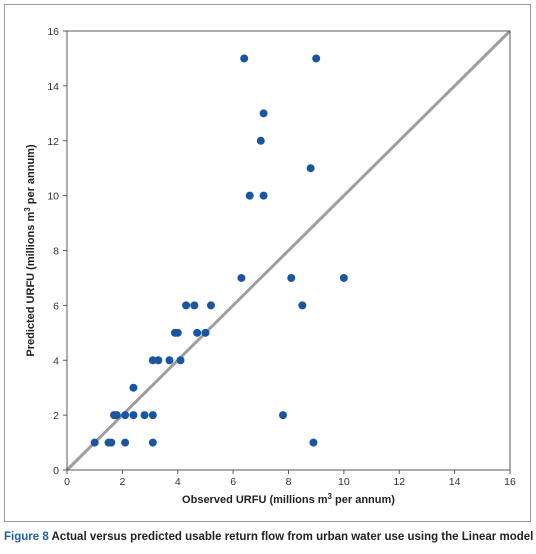 Image resolution: width=536 pixels, height=554 pixels. Describe the element at coordinates (233, 482) in the screenshot. I see `x-tick-label: 6` at that location.